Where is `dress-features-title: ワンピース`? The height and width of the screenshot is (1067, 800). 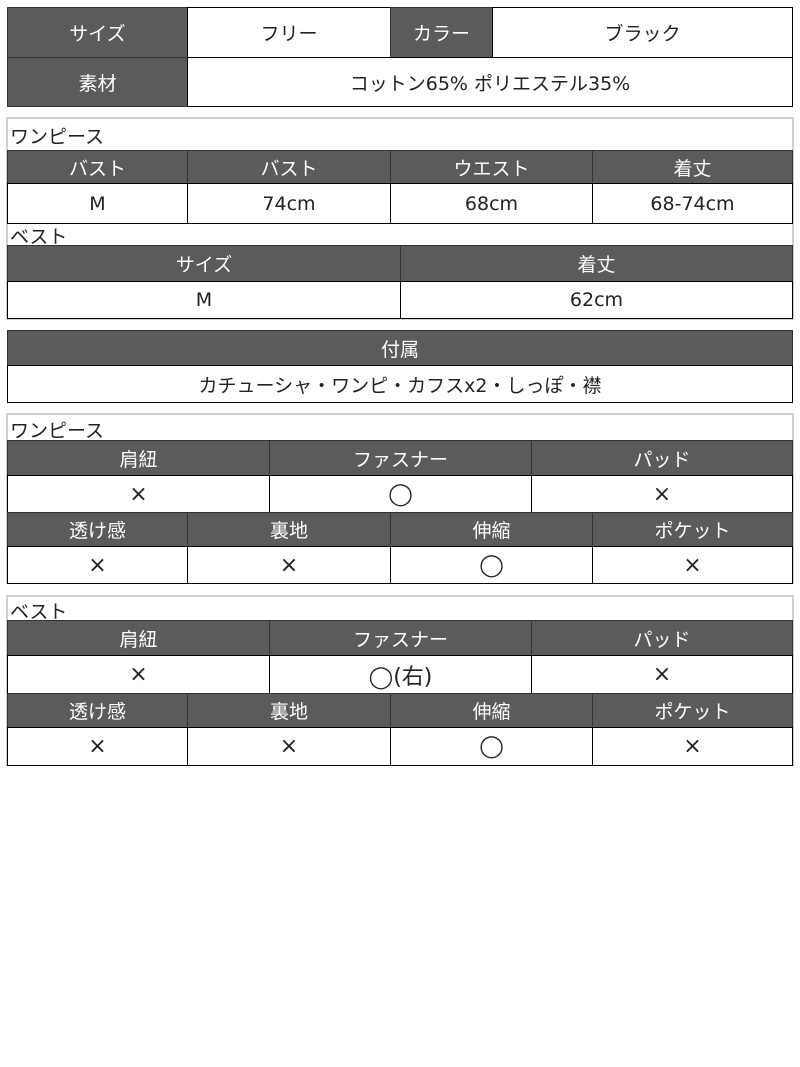 dress-features-title: ワンピース is located at coordinates (57, 431).